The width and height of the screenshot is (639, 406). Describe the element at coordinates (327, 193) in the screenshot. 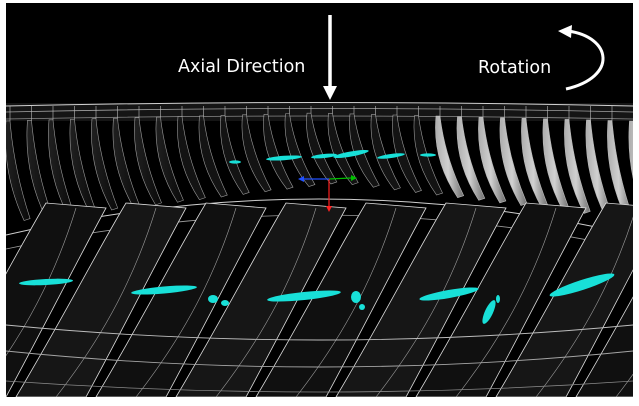

I see `coordinate-axes` at that location.